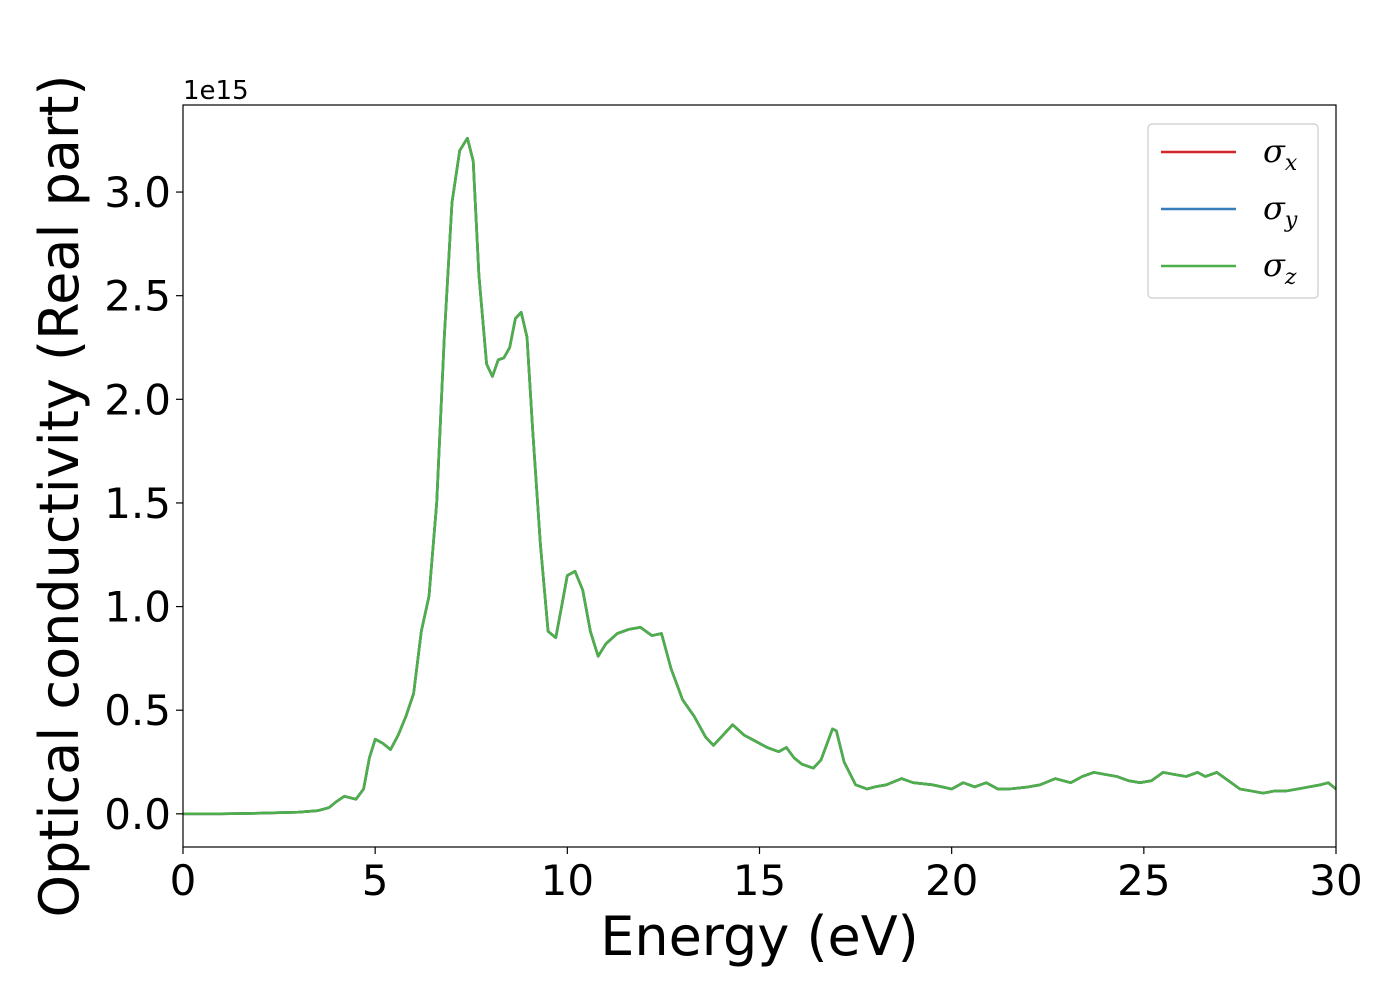 This screenshot has width=1400, height=1000. Describe the element at coordinates (216, 91) in the screenshot. I see `y-offset-label: 1e15` at that location.